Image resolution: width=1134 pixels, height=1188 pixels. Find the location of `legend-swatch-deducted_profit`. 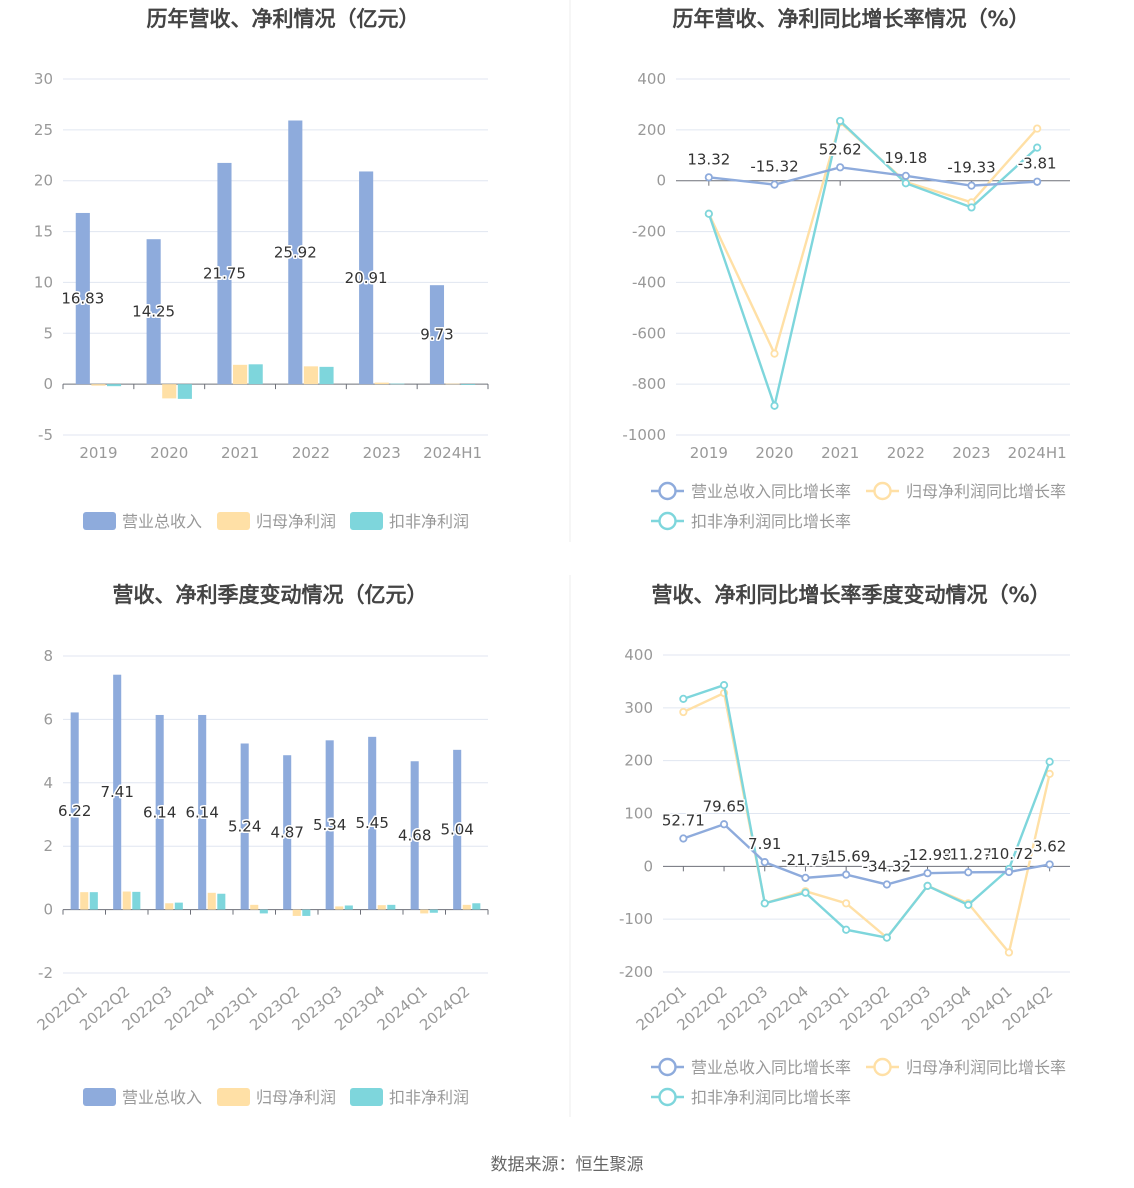

legend-swatch-deducted_profit is located at coordinates (366, 521).